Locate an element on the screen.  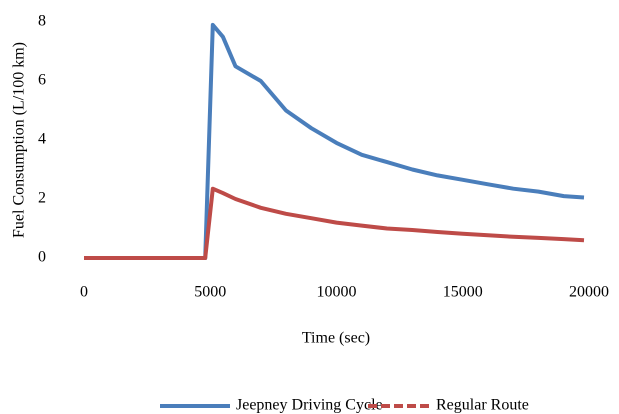
x-axis-title: Time (sec) is located at coordinates (336, 338).